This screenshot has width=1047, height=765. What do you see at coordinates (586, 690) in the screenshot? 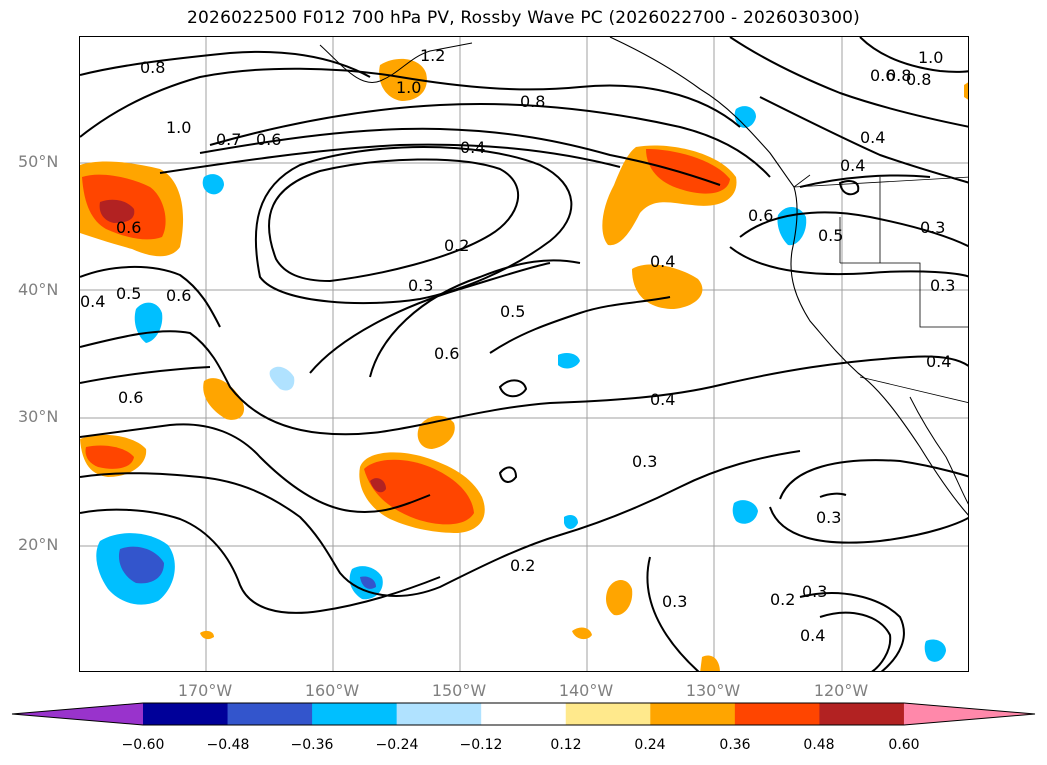
I see `lon-label: 140°W` at bounding box center [586, 690].